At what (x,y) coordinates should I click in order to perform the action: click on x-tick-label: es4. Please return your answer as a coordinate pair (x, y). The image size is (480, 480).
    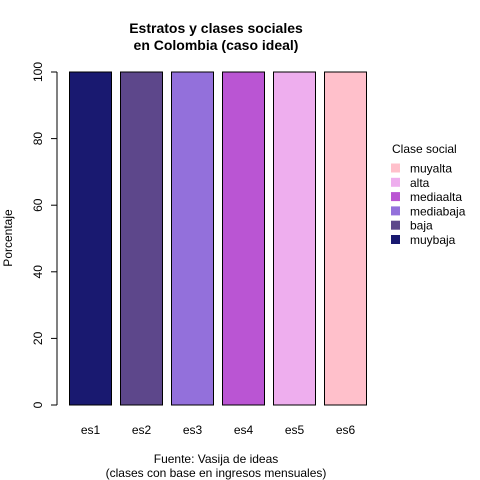
    Looking at the image, I should click on (244, 430).